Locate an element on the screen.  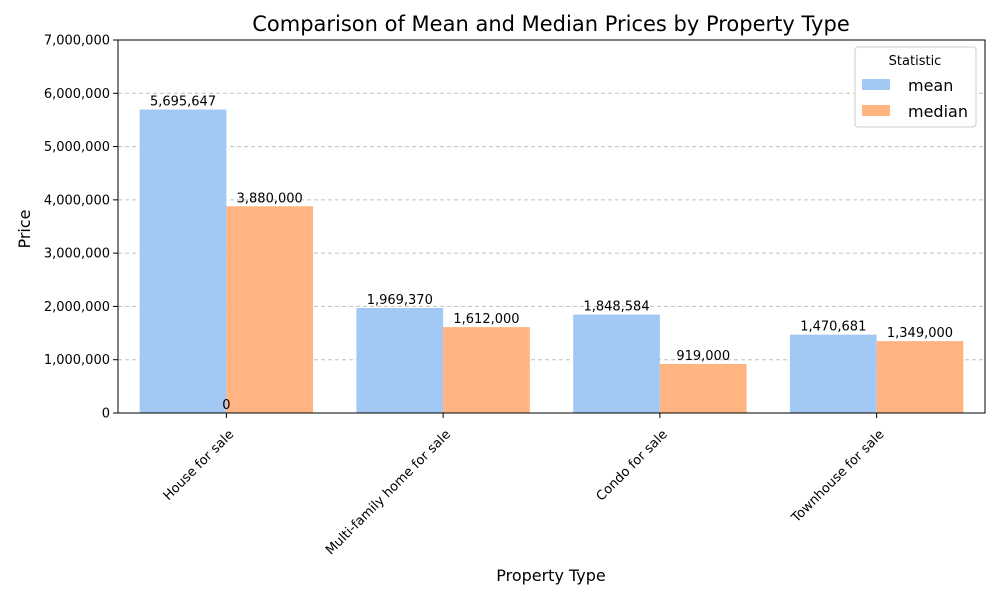
data-label-median: 1,349,000 is located at coordinates (920, 333).